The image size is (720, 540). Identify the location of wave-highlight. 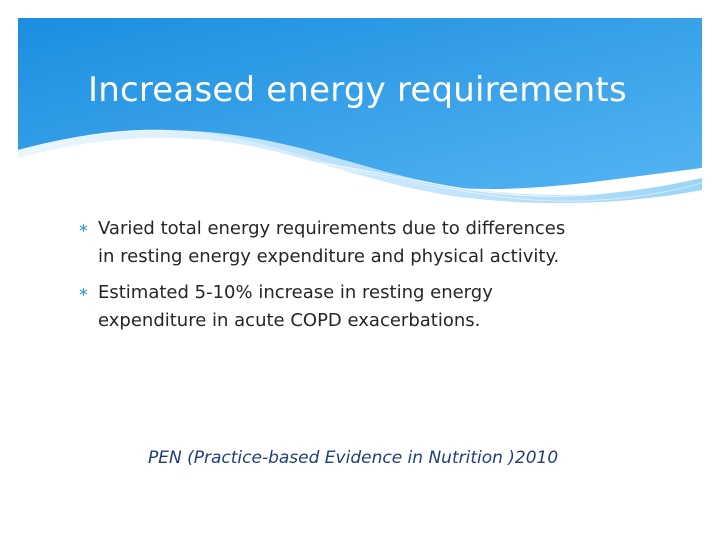
(360, 167).